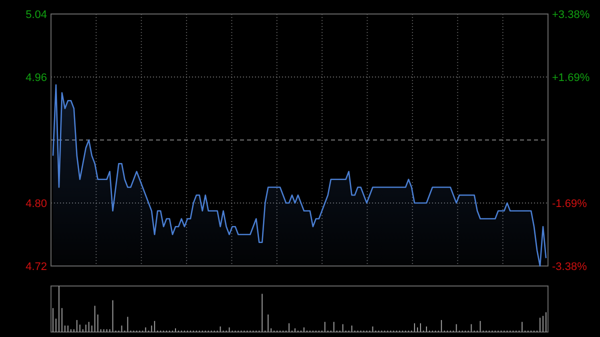 The height and width of the screenshot is (337, 600). Describe the element at coordinates (571, 14) in the screenshot. I see `y2-tick-label: +3.38%` at that location.